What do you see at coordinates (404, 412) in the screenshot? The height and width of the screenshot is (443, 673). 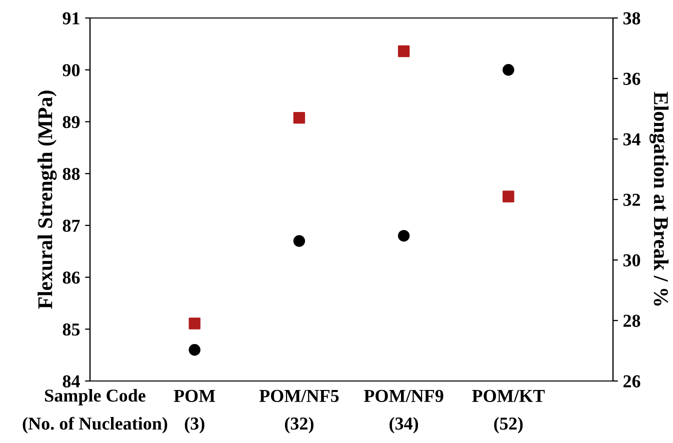 I see `x-tick-label: POM/NF9 (34)` at bounding box center [404, 412].